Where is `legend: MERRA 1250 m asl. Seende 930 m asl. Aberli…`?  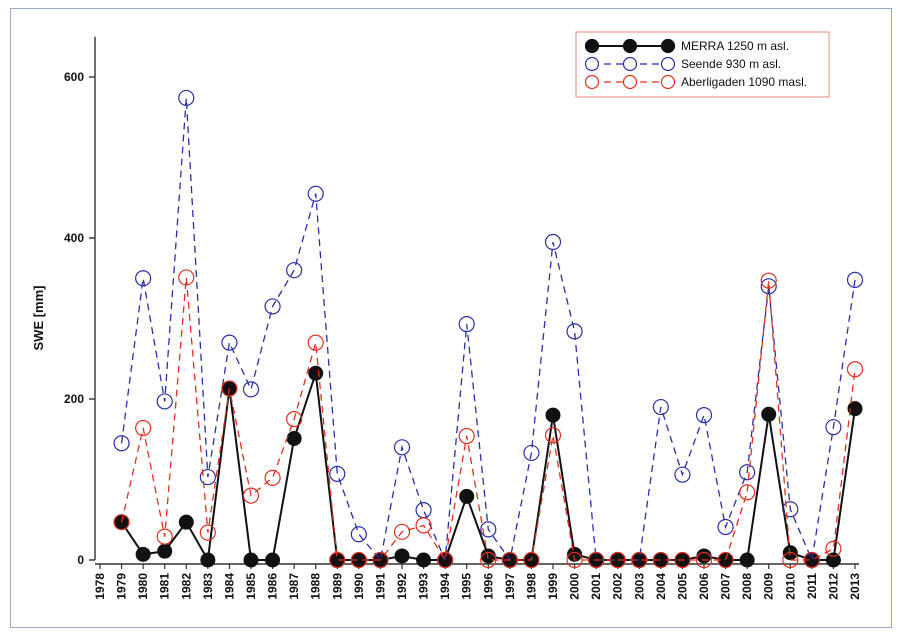
legend: MERRA 1250 m asl. Seende 930 m asl. Aberli… is located at coordinates (702, 64).